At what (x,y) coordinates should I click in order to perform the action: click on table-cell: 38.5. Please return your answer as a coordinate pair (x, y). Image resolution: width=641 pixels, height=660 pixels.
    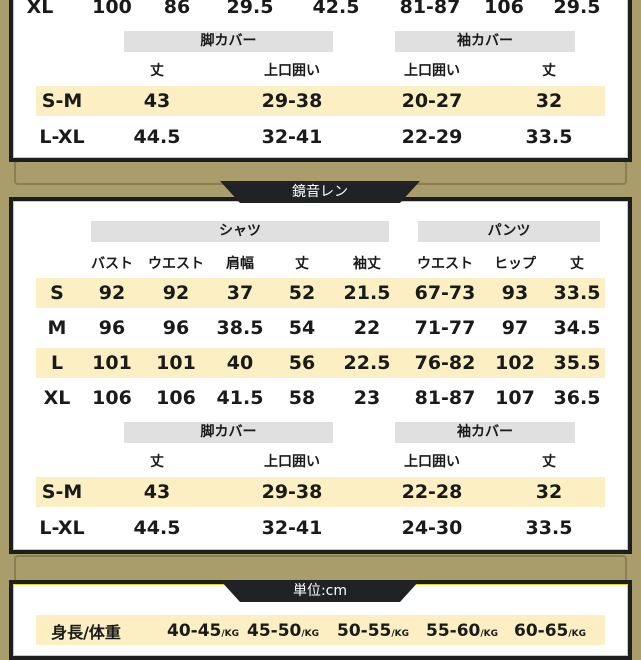
    Looking at the image, I should click on (240, 328).